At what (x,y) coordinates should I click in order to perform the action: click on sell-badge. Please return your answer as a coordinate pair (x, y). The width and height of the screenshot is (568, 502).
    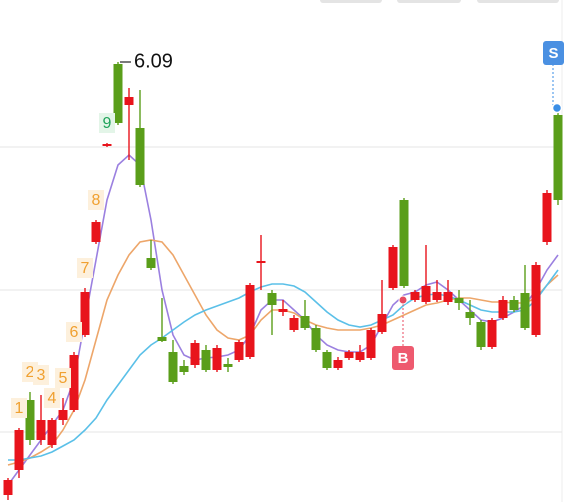
    Looking at the image, I should click on (553, 53).